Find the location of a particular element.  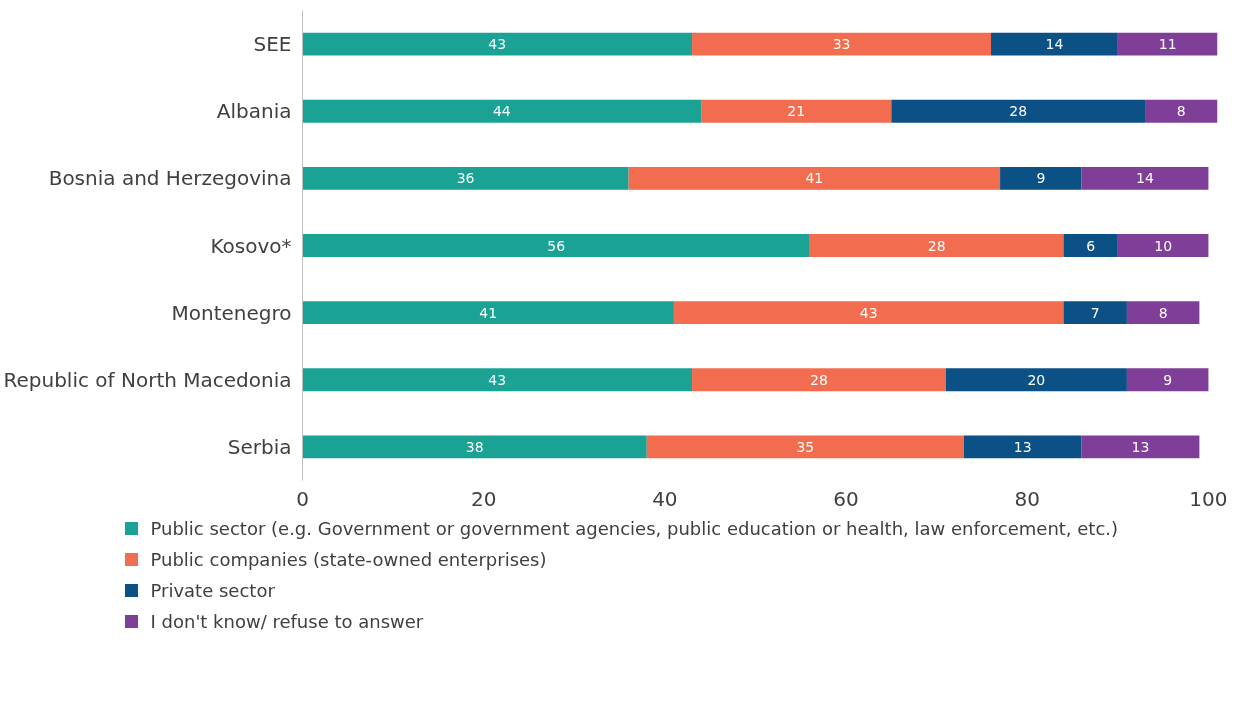

data-label: 44 is located at coordinates (501, 111).